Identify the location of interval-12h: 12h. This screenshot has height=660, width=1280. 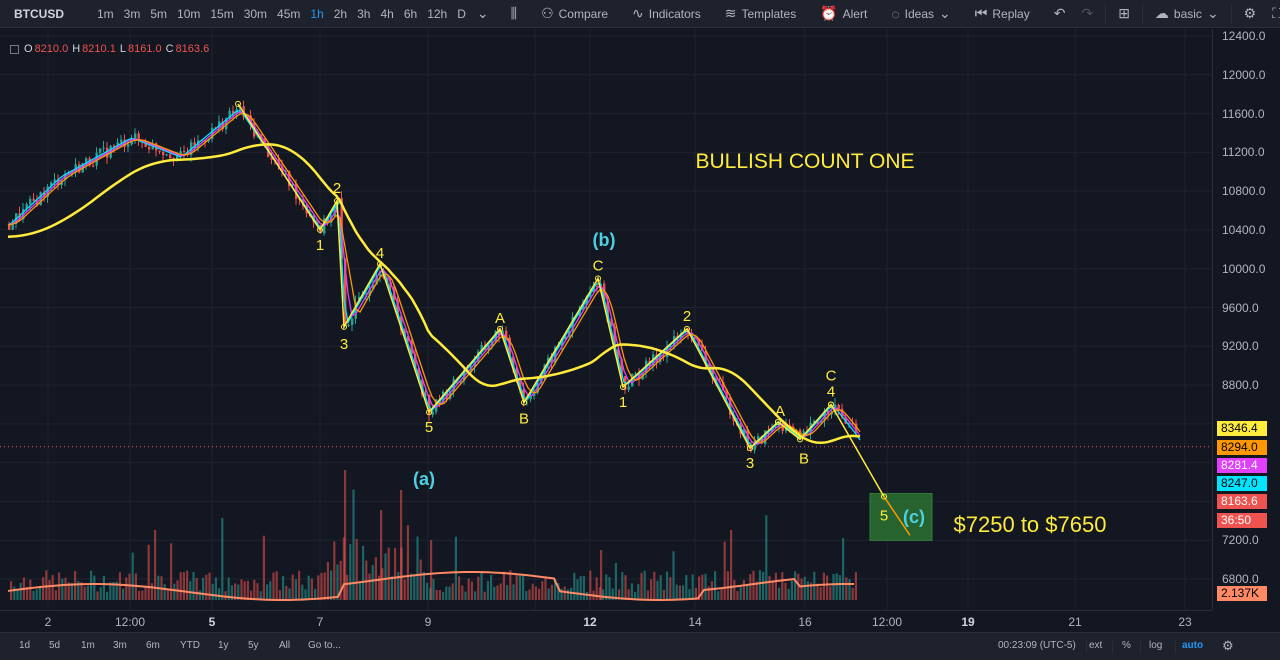
(437, 13).